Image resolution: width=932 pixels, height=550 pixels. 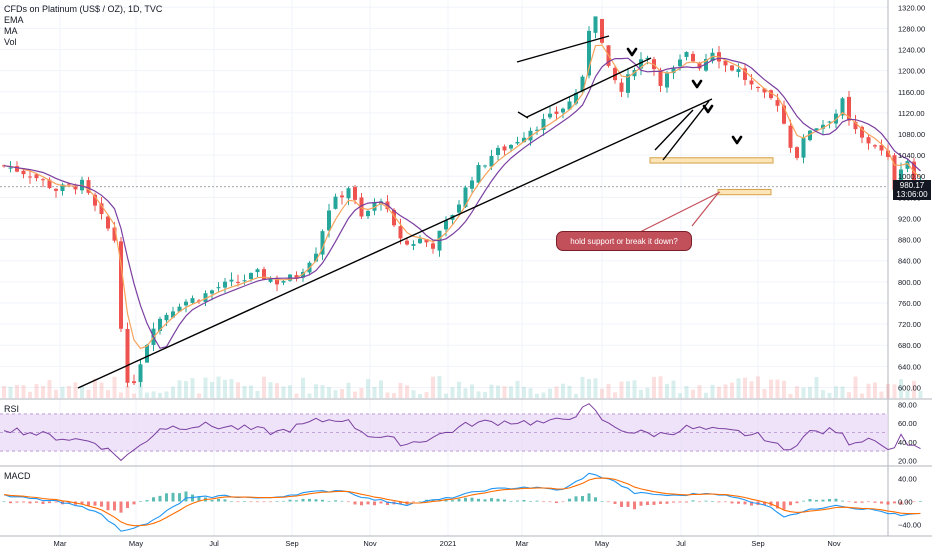 What do you see at coordinates (14, 20) in the screenshot?
I see `legend-ema: EMA` at bounding box center [14, 20].